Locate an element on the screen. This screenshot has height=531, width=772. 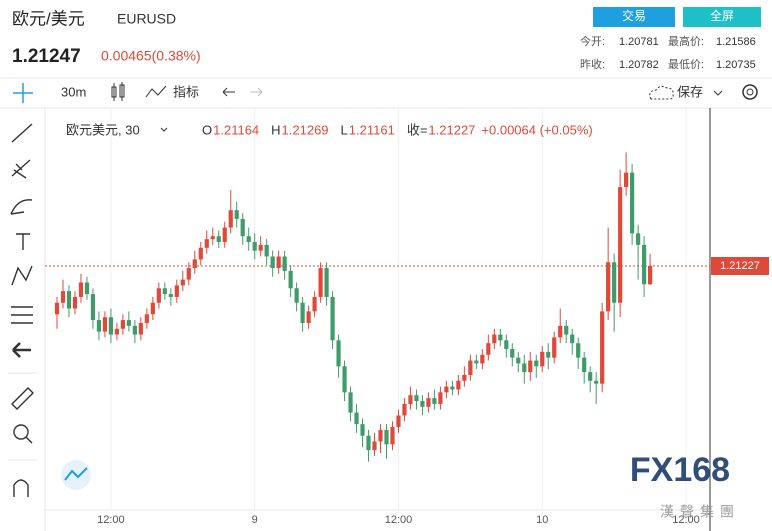
legend-caret is located at coordinates (164, 129).